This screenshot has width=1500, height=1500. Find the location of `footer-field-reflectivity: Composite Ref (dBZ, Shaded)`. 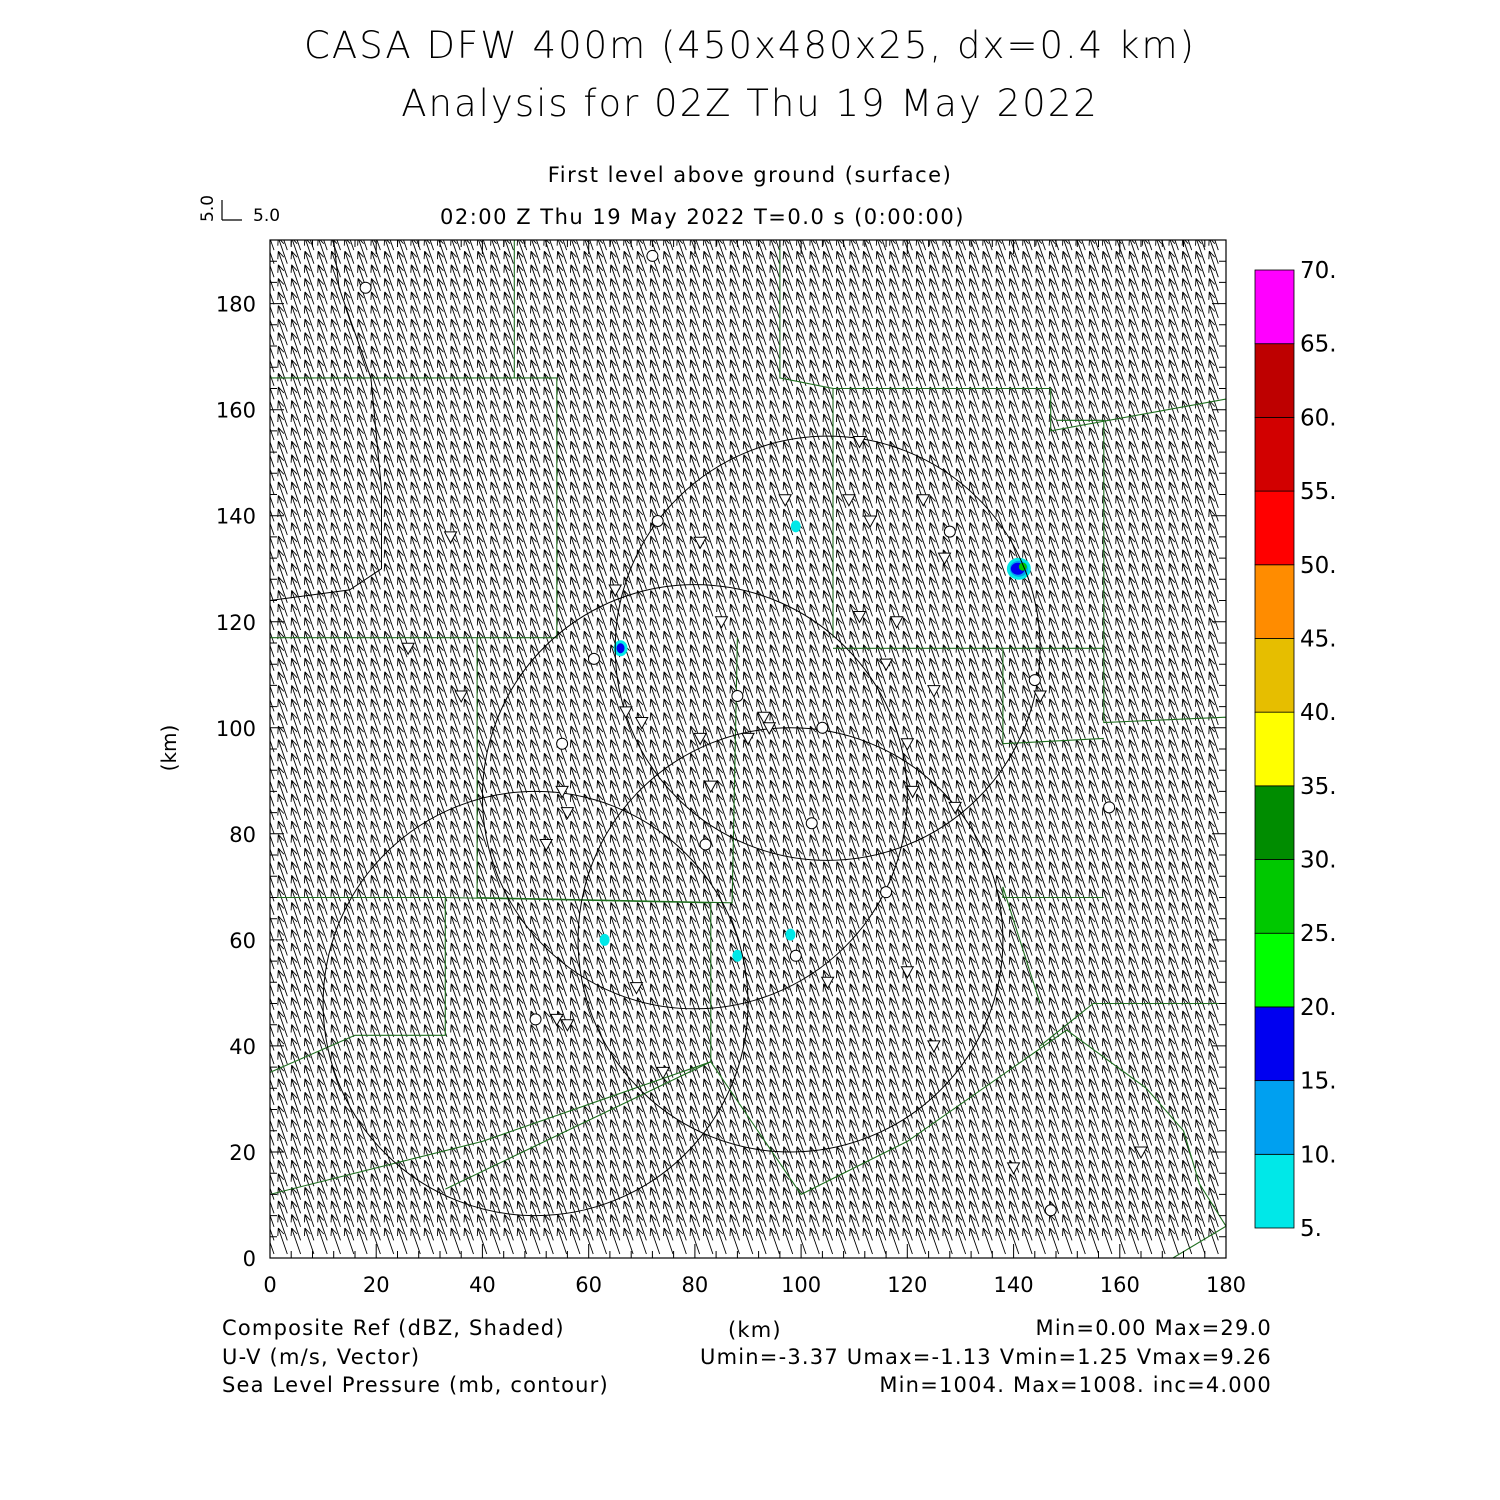

footer-field-reflectivity: Composite Ref (dBZ, Shaded) is located at coordinates (393, 1328).